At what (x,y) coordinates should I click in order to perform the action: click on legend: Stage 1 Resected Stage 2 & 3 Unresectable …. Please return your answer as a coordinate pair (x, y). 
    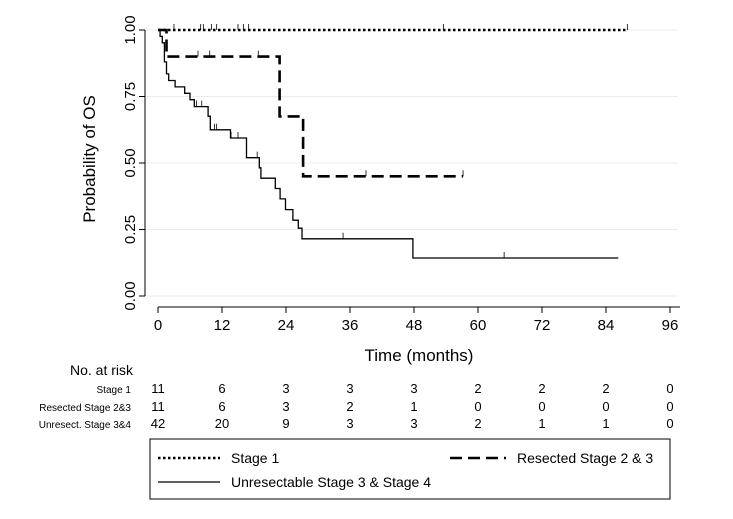
    Looking at the image, I should click on (410, 469).